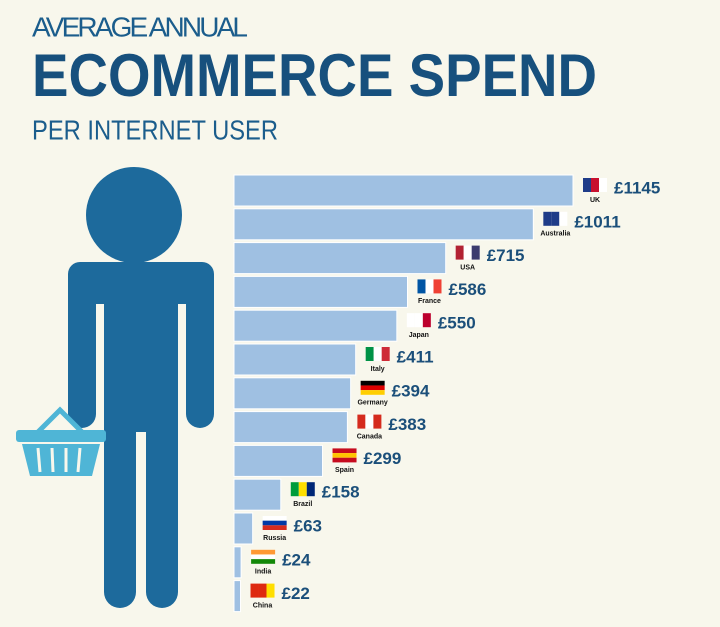 The image size is (720, 627). I want to click on value-label: £63, so click(308, 525).